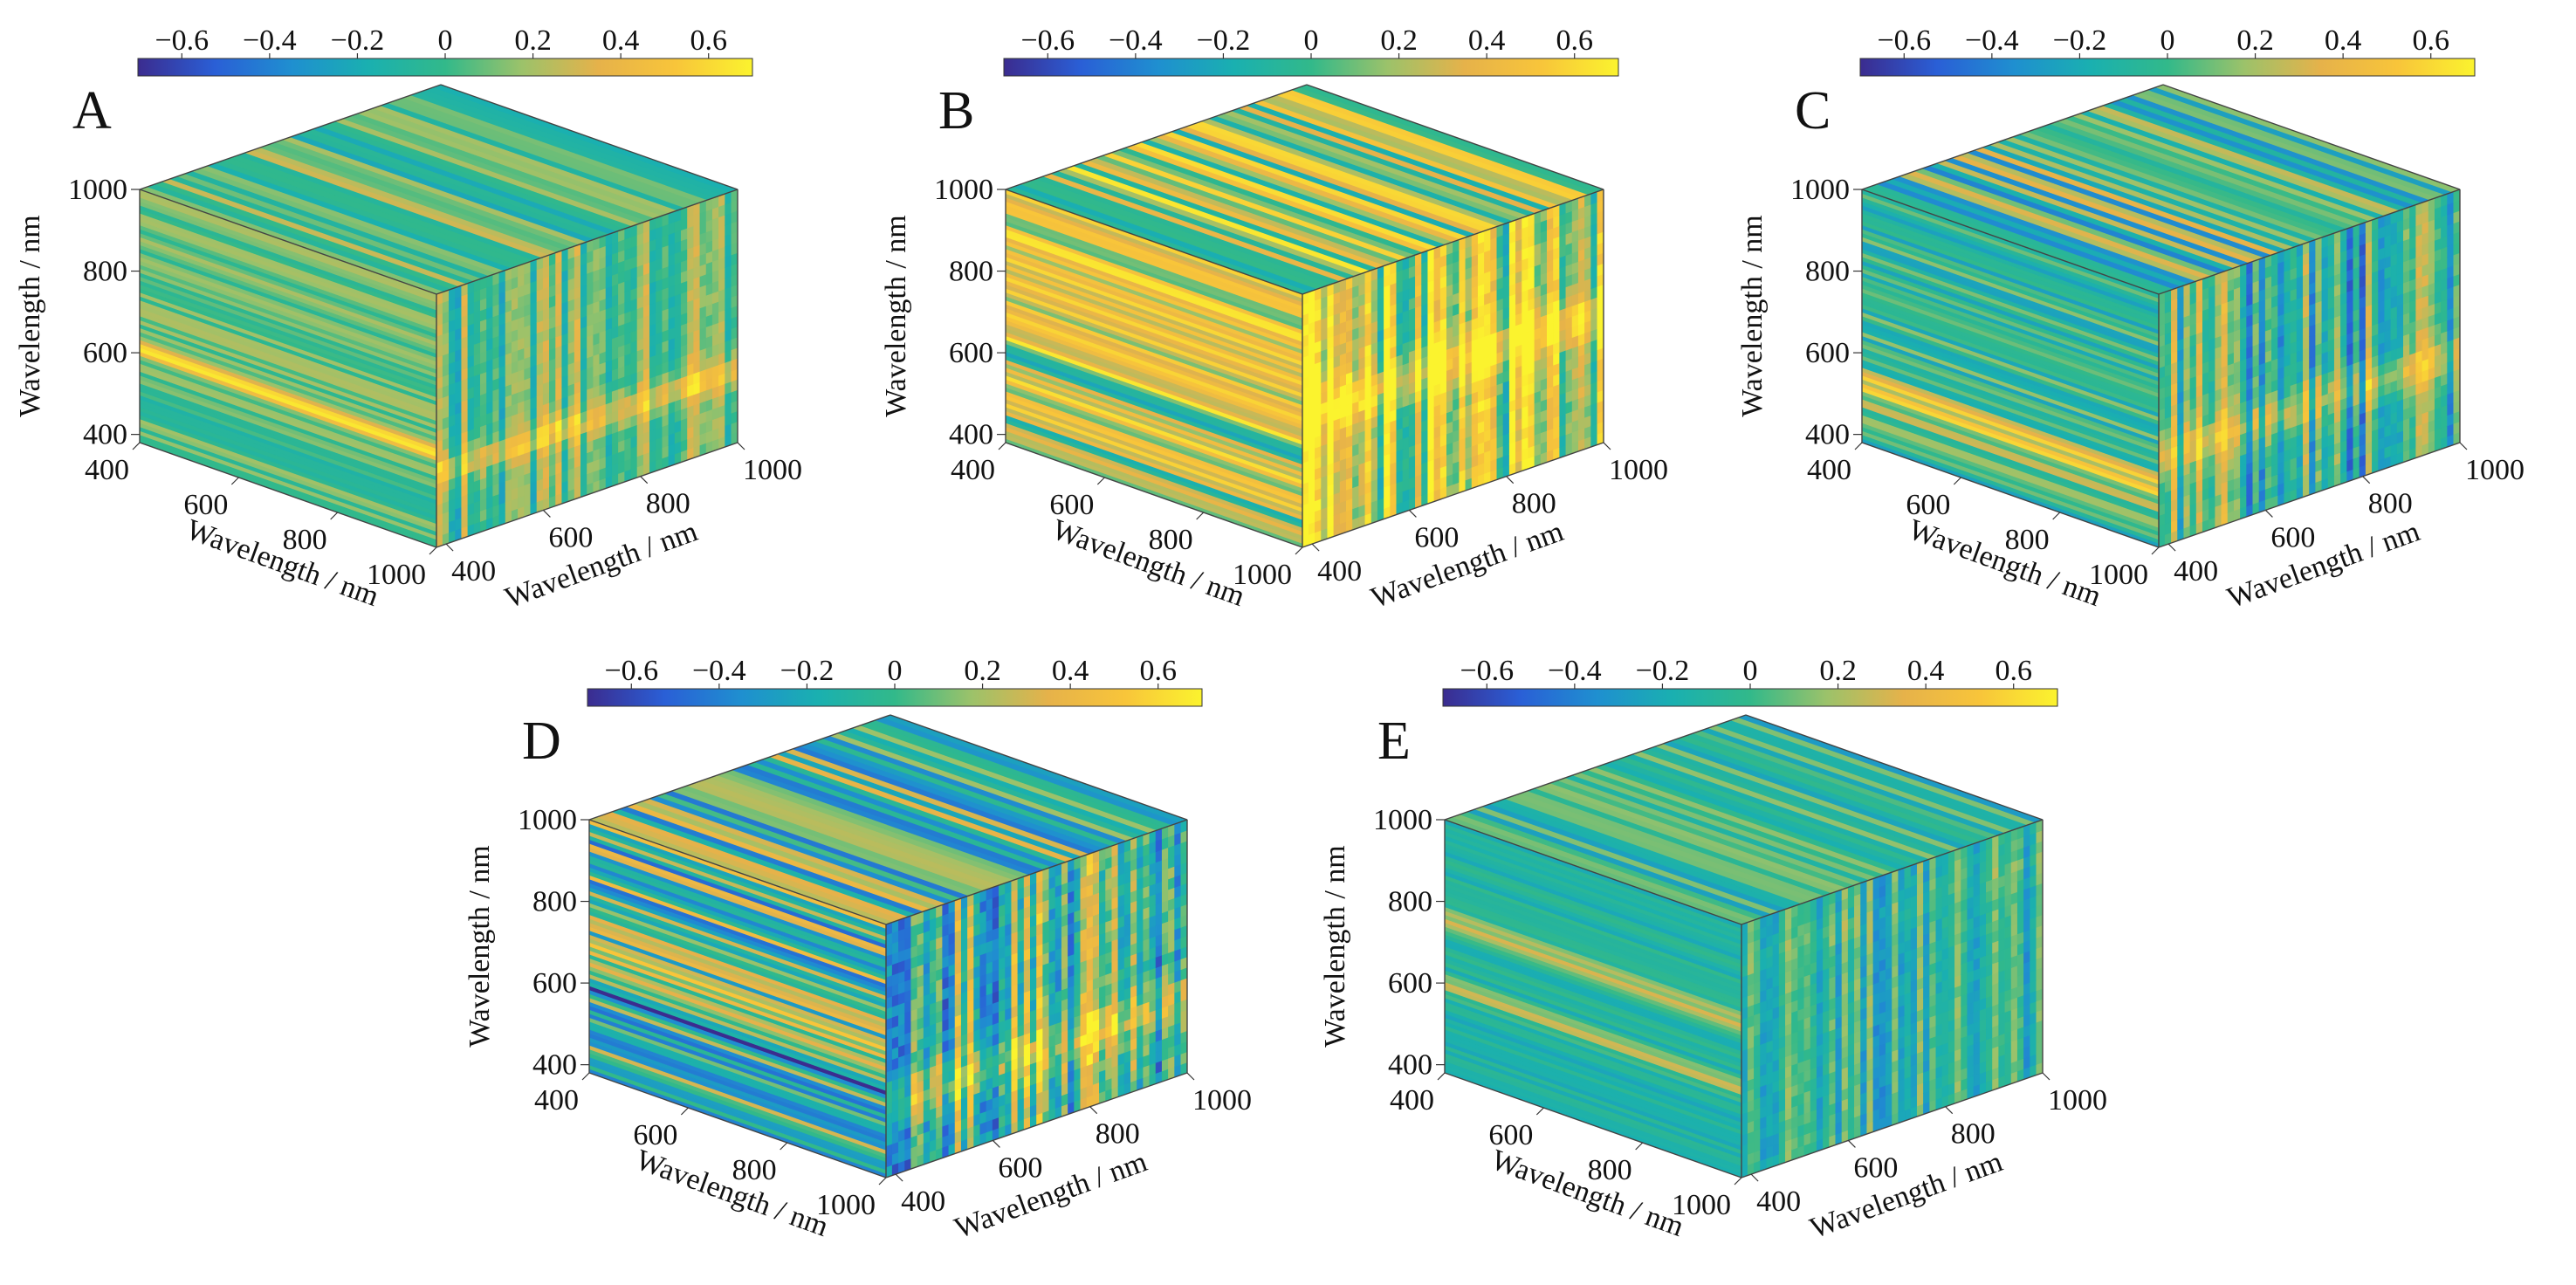 The width and height of the screenshot is (2576, 1285). I want to click on panel-label: D, so click(542, 741).